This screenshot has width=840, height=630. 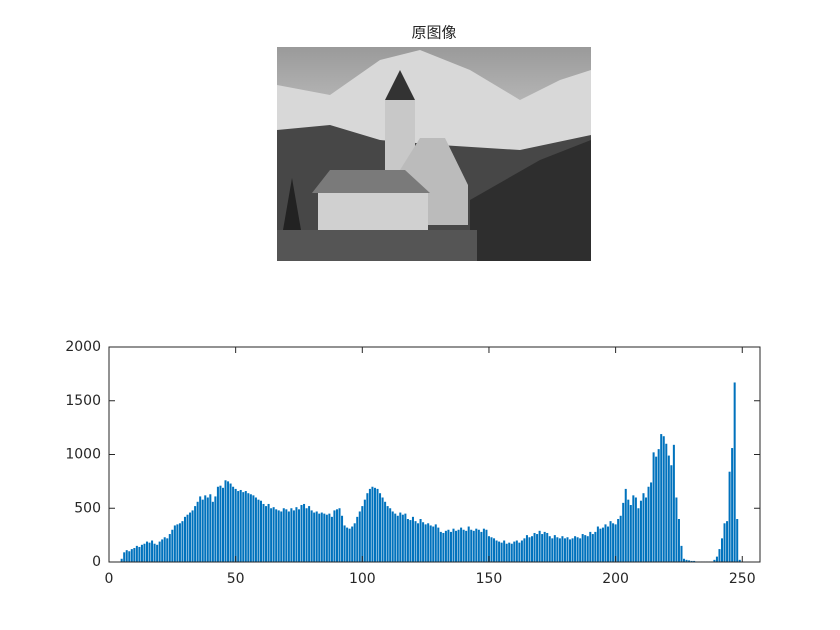 I want to click on tree, so click(x=292, y=204).